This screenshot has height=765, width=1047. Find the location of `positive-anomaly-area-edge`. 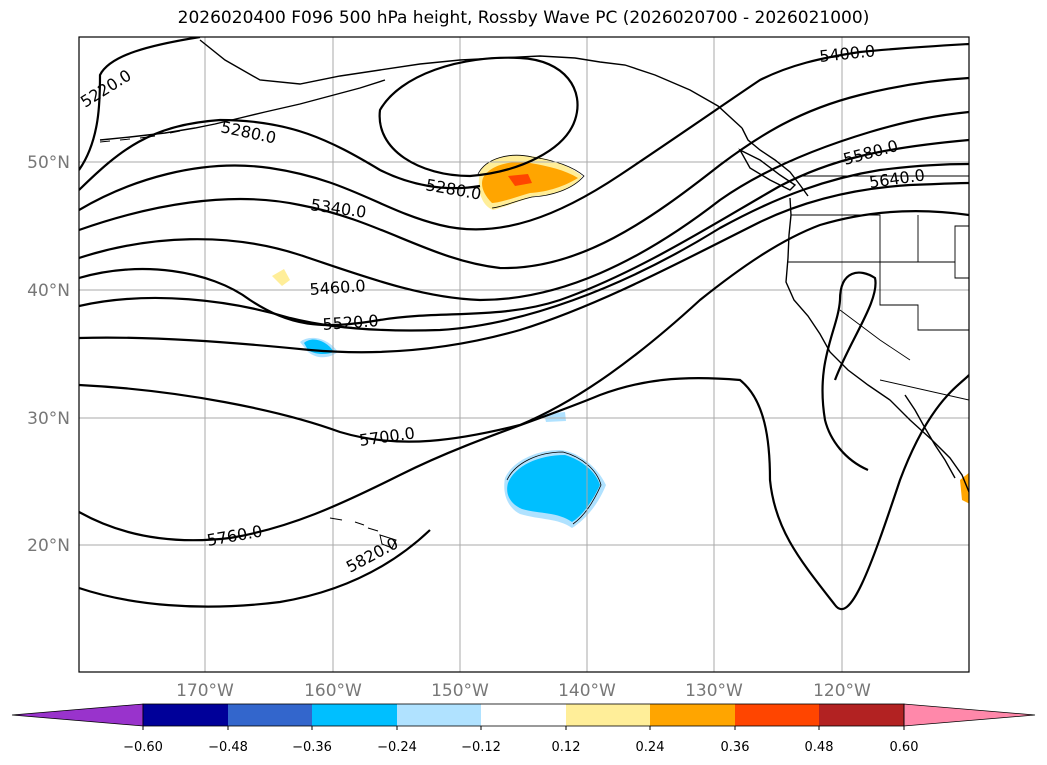

positive-anomaly-area-edge is located at coordinates (531, 181).